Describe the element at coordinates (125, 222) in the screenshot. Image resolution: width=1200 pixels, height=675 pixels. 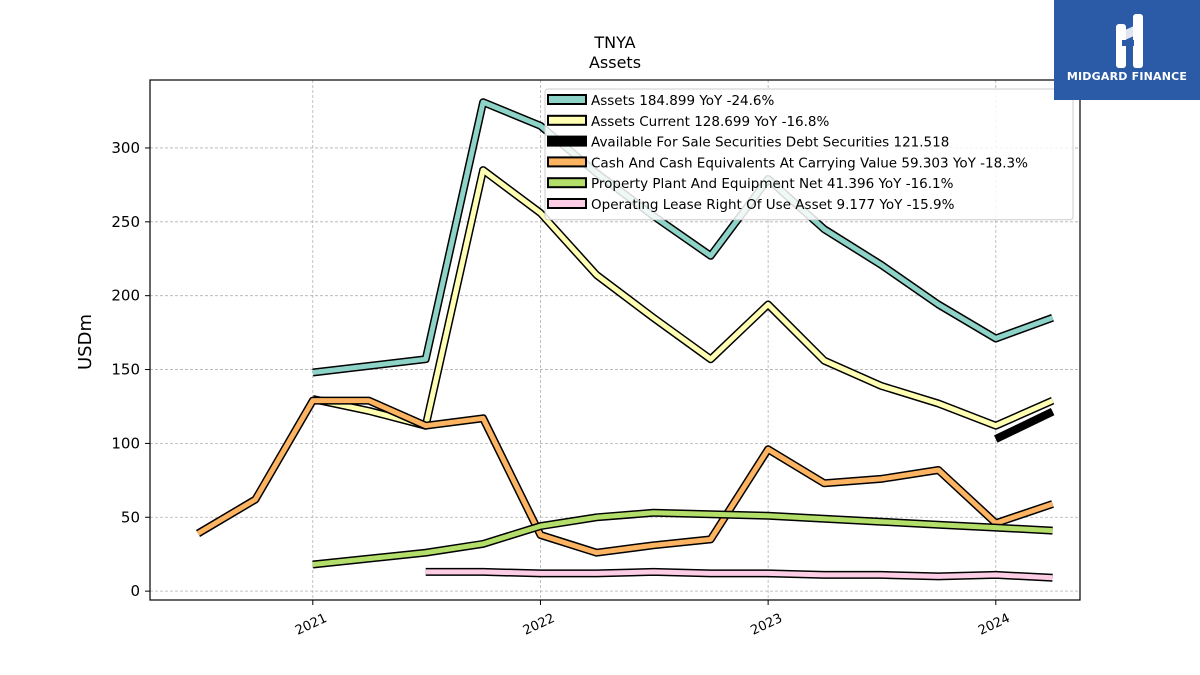
I see `y-tick-label: 250` at that location.